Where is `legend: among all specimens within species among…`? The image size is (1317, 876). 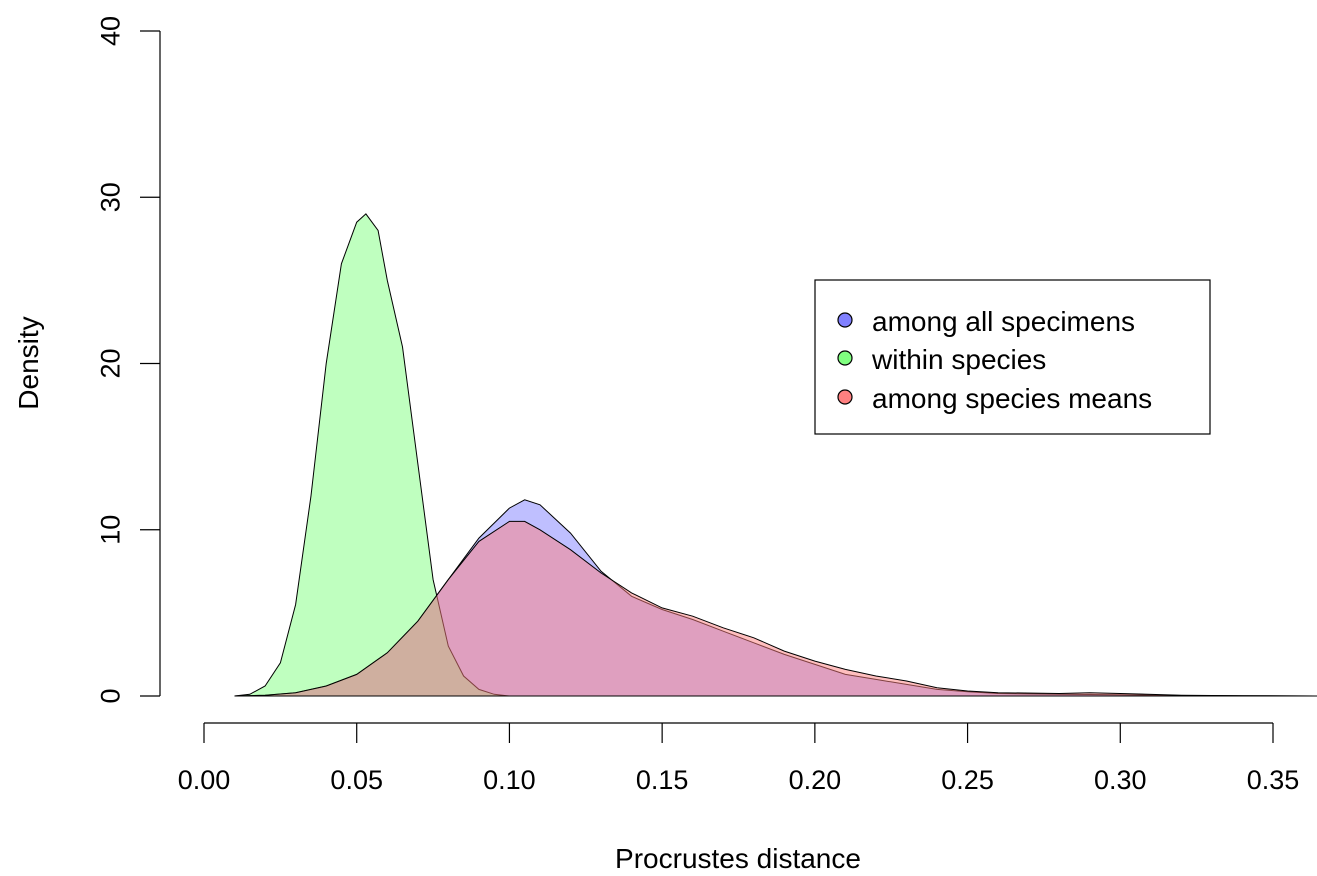 legend: among all specimens within species among… is located at coordinates (1012, 357).